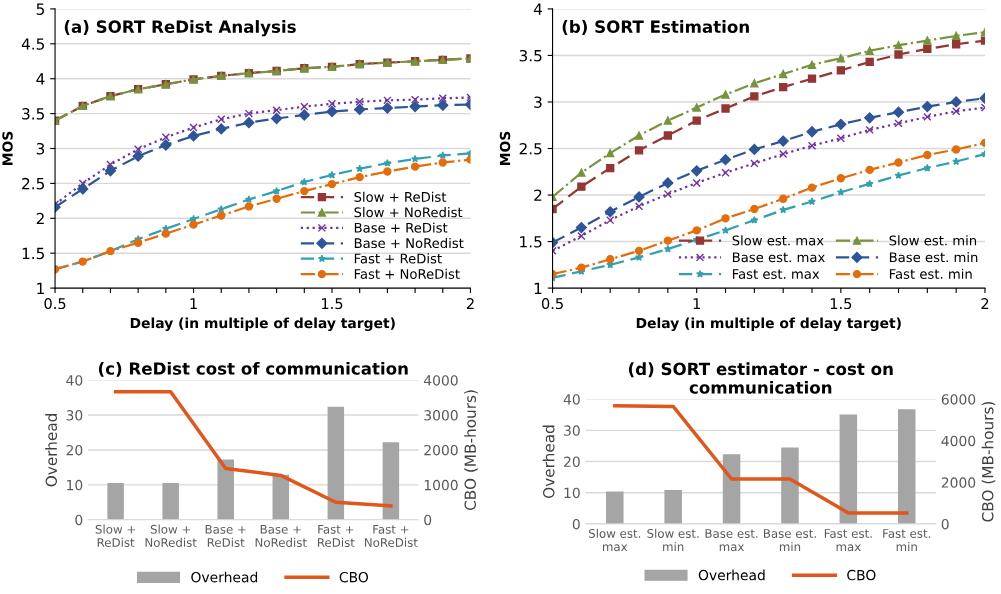 This screenshot has width=1001, height=594. What do you see at coordinates (441, 415) in the screenshot?
I see `y2-tick-label: 3000` at bounding box center [441, 415].